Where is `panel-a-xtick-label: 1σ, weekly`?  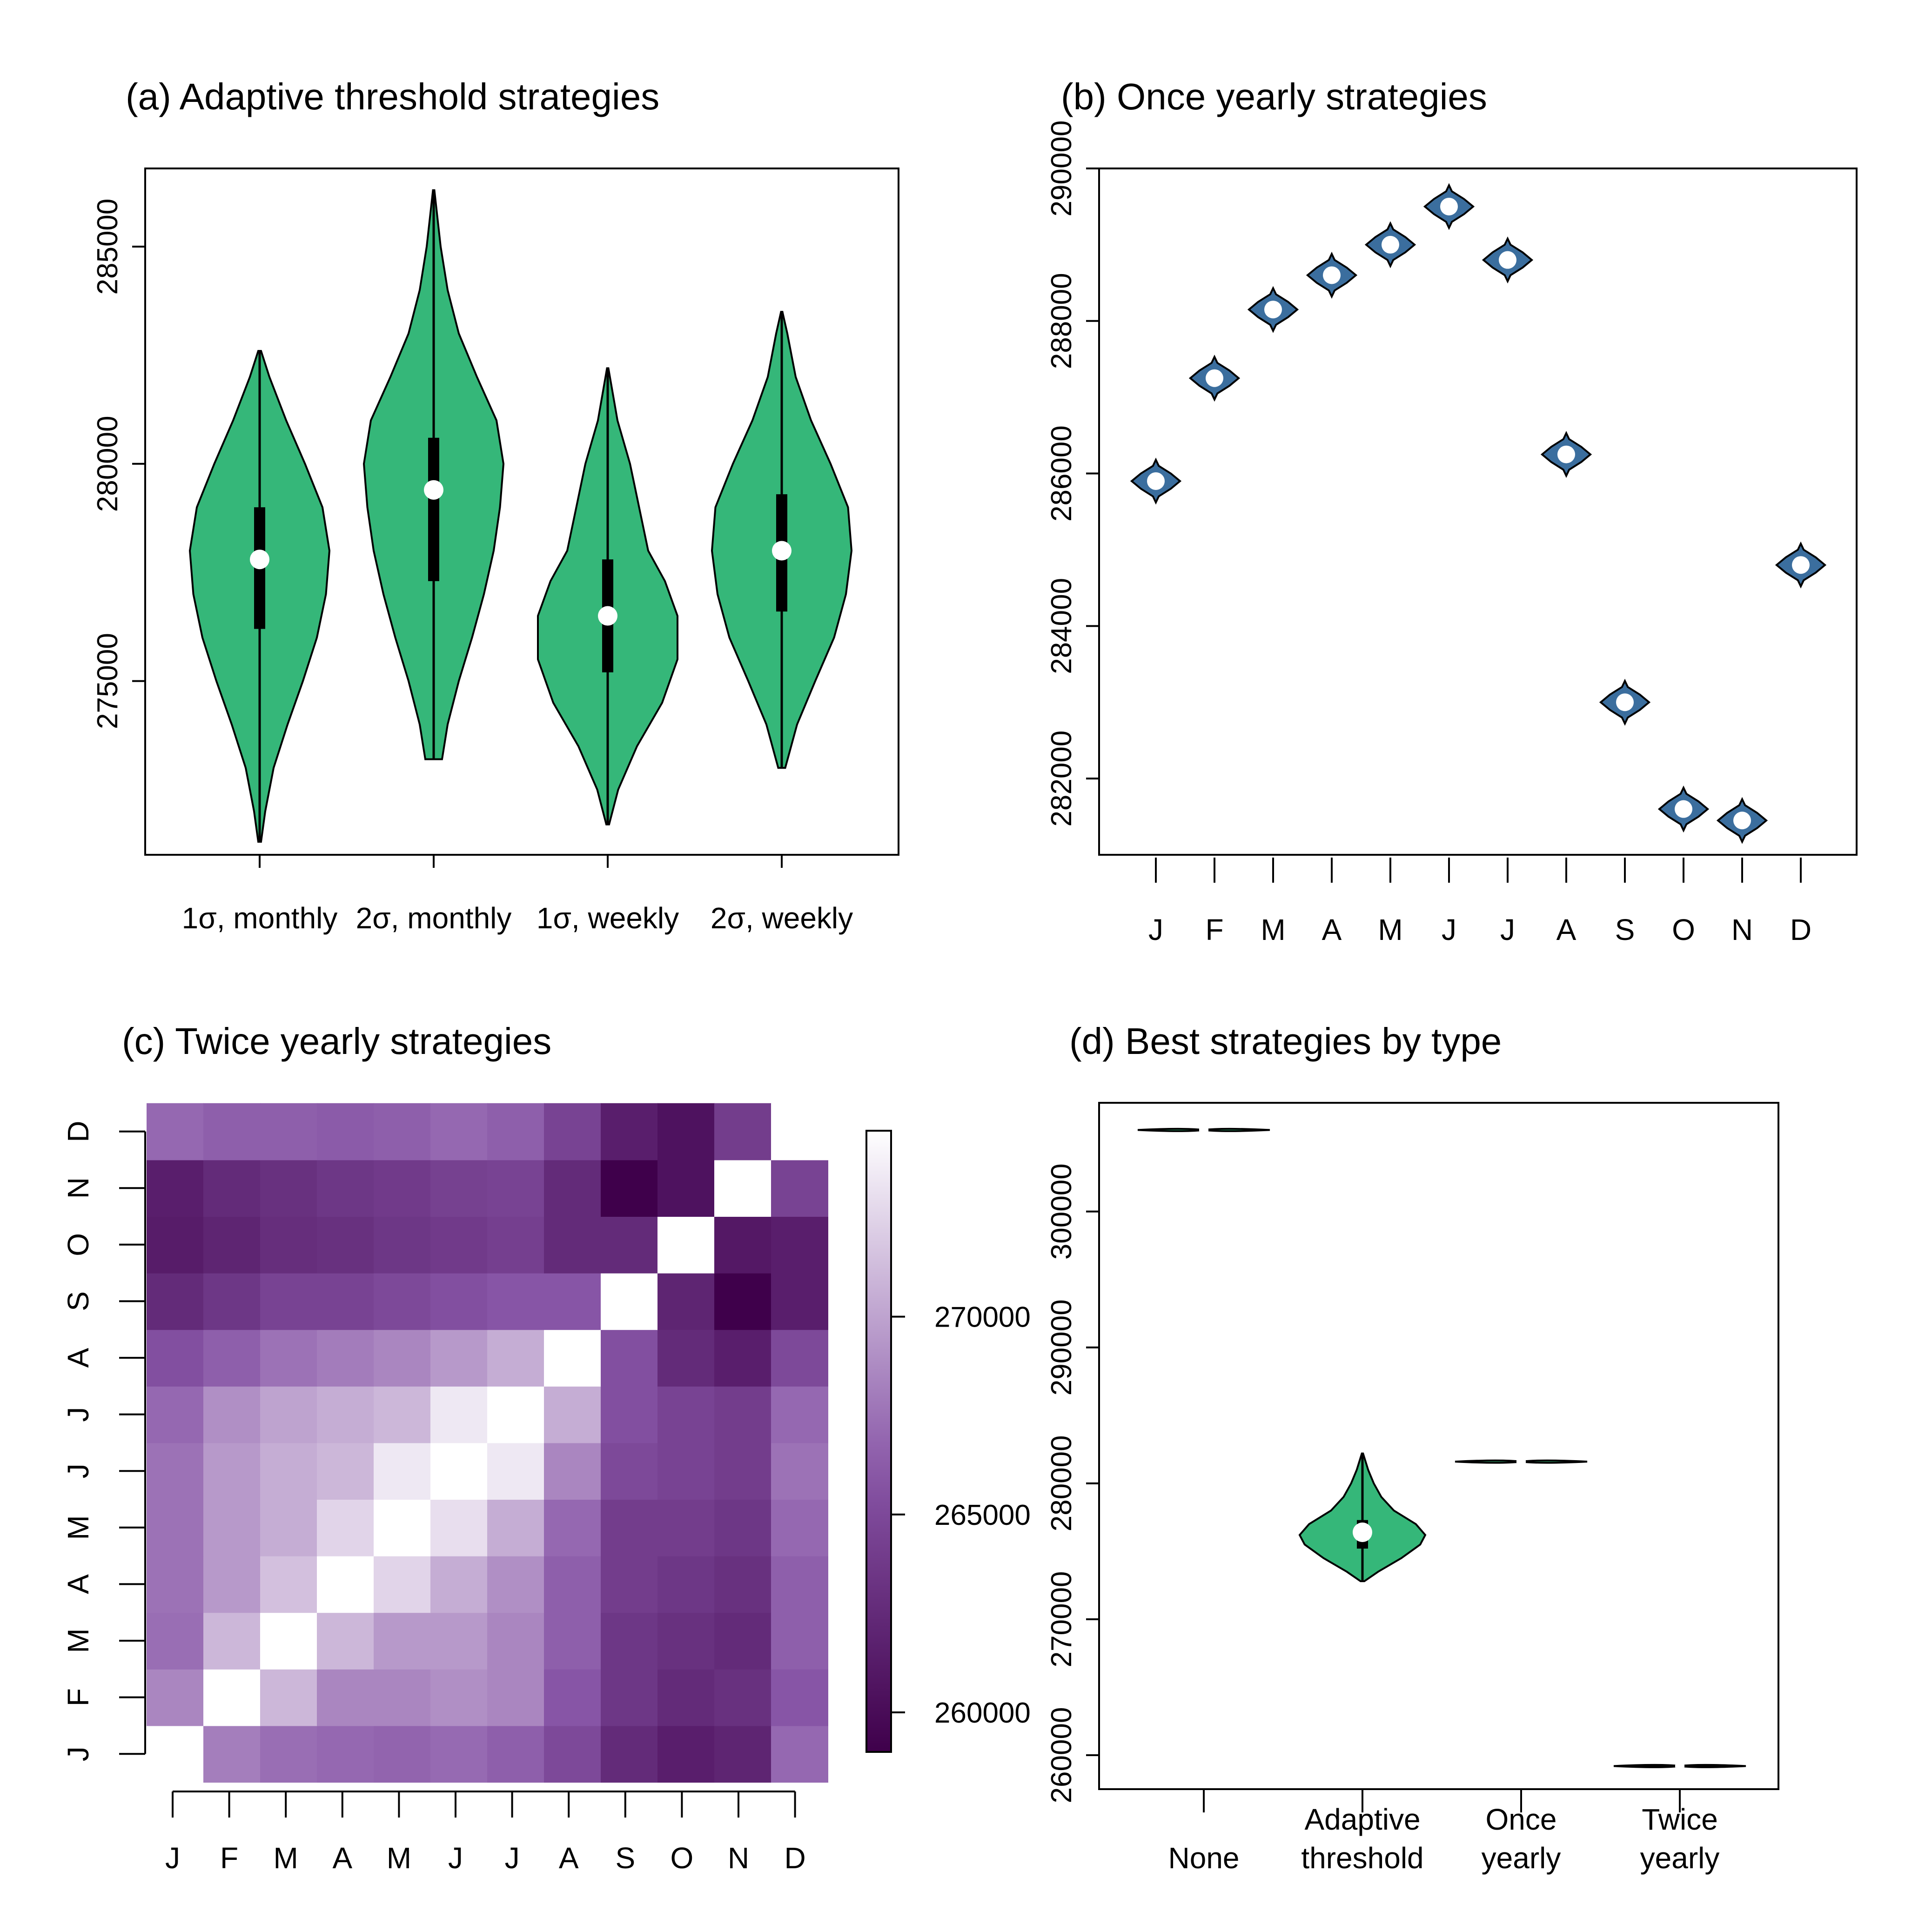 panel-a-xtick-label: 1σ, weekly is located at coordinates (608, 918).